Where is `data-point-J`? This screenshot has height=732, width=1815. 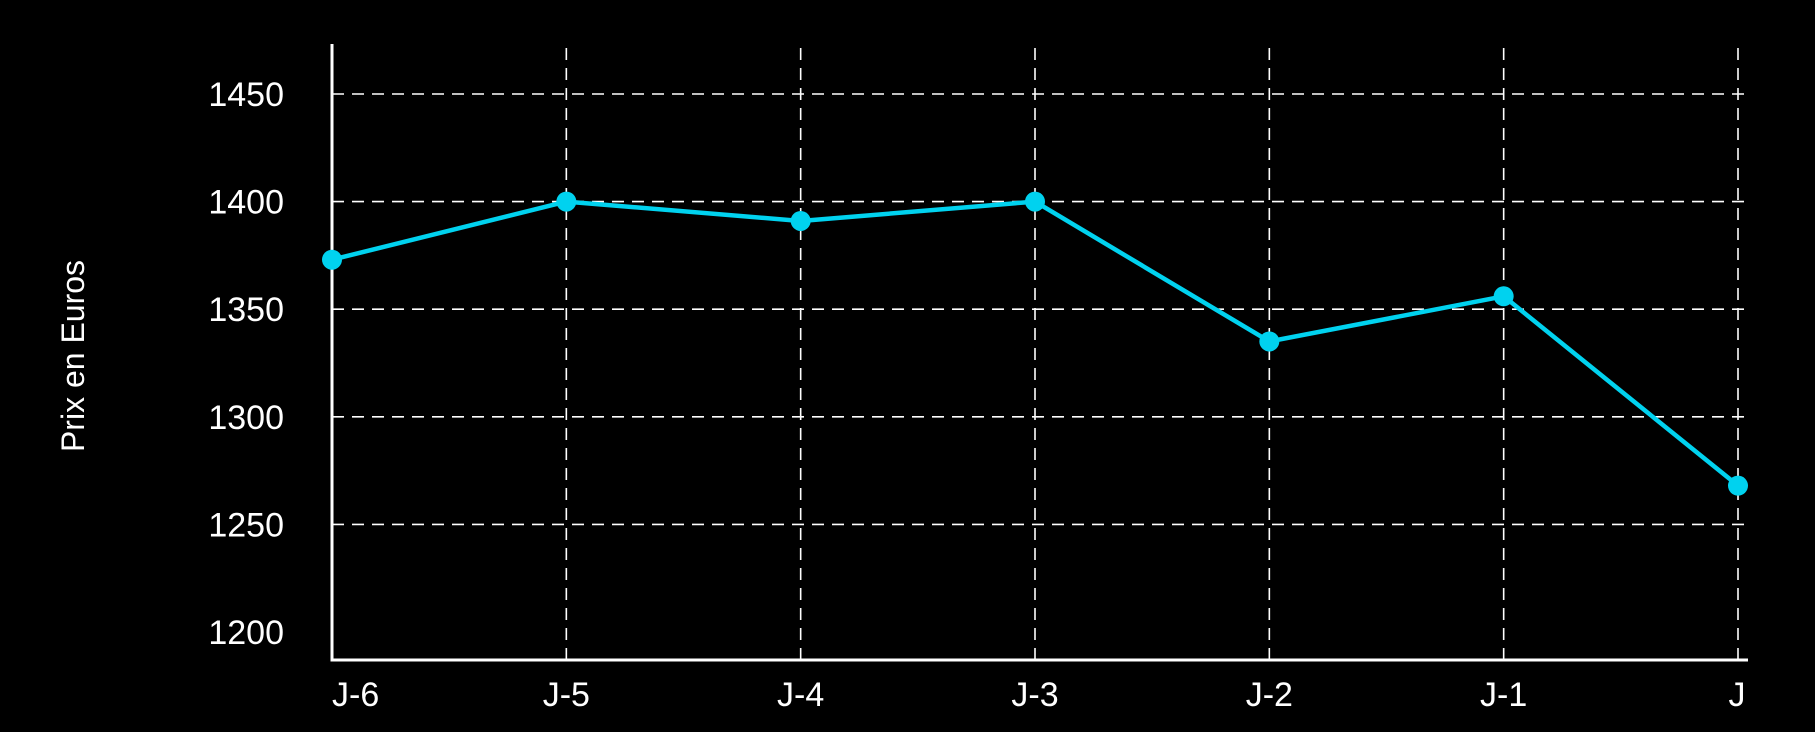 data-point-J is located at coordinates (1738, 485).